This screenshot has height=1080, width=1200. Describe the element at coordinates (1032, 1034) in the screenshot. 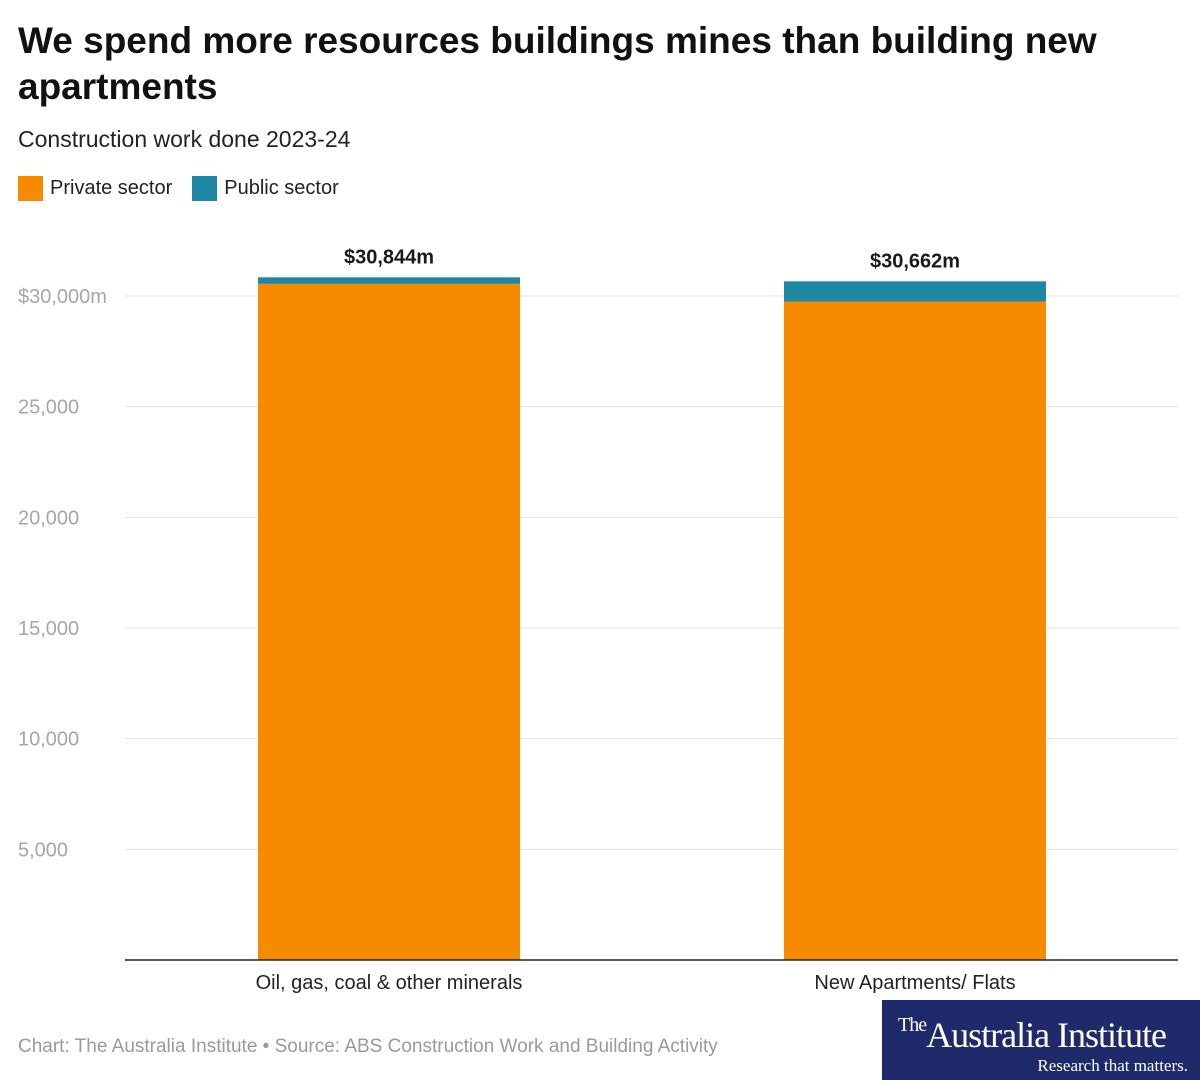

I see `logo-wordmark: TheAustralia Institute` at that location.